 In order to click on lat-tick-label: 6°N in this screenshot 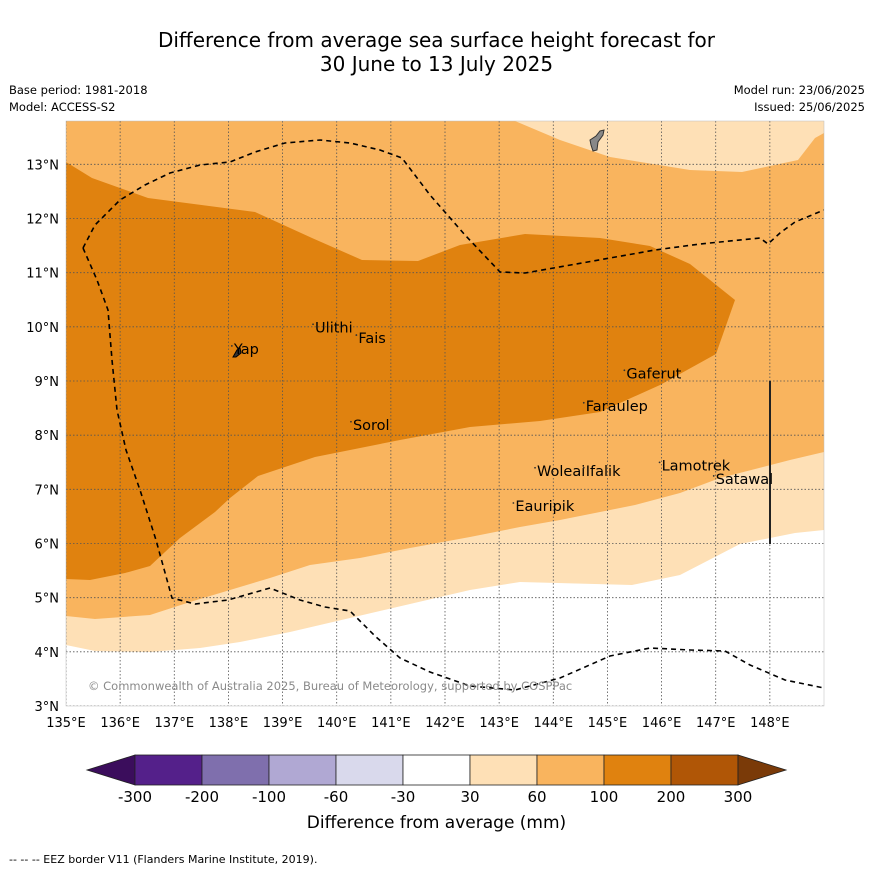, I will do `click(47, 545)`.